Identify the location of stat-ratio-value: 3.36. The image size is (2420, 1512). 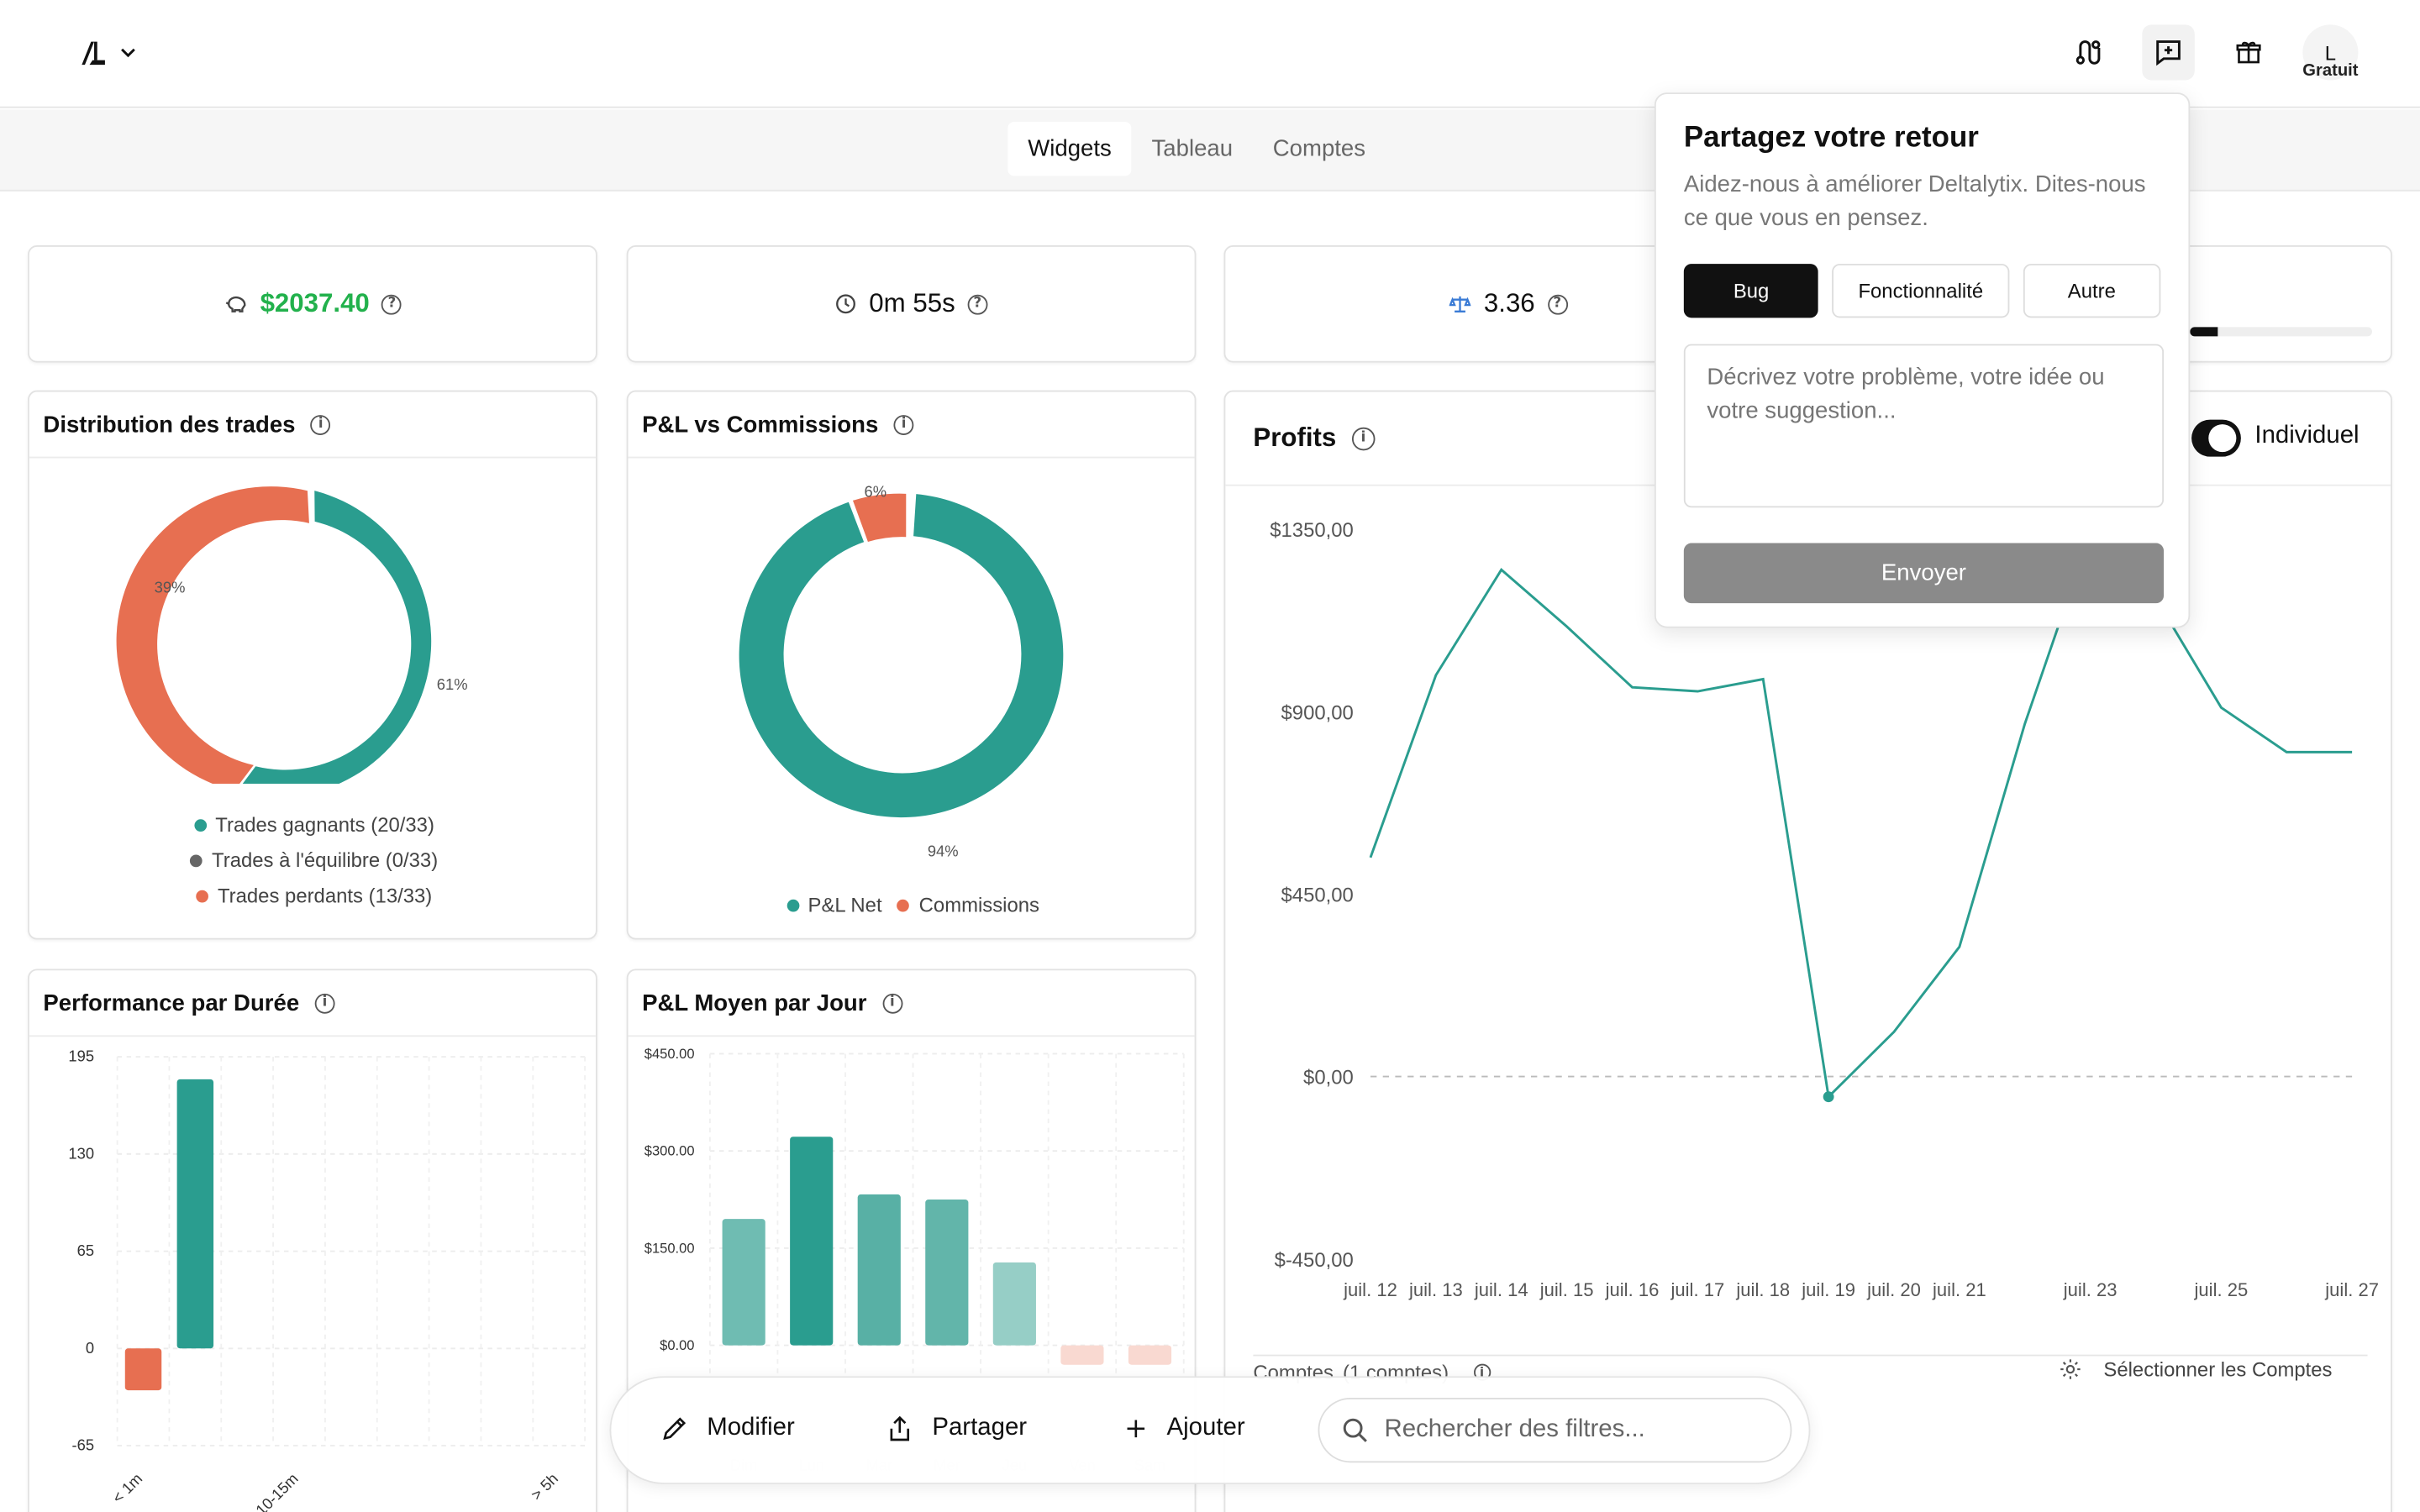
(1509, 303).